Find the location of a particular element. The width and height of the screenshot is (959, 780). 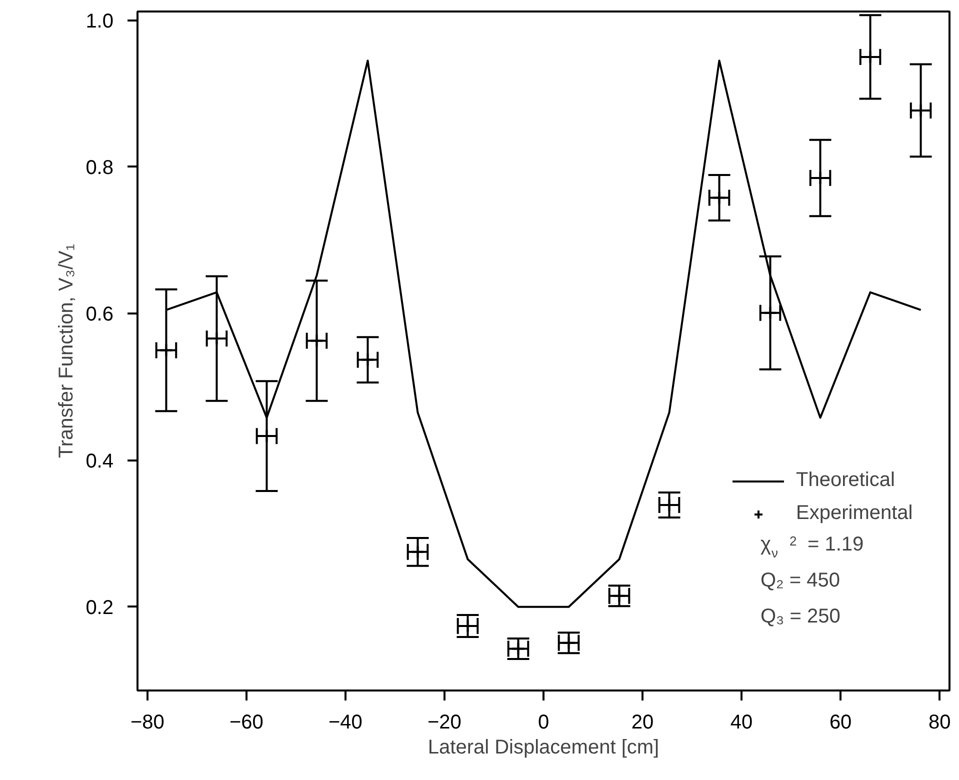

annotation: Q₃ = 250 is located at coordinates (800, 617).